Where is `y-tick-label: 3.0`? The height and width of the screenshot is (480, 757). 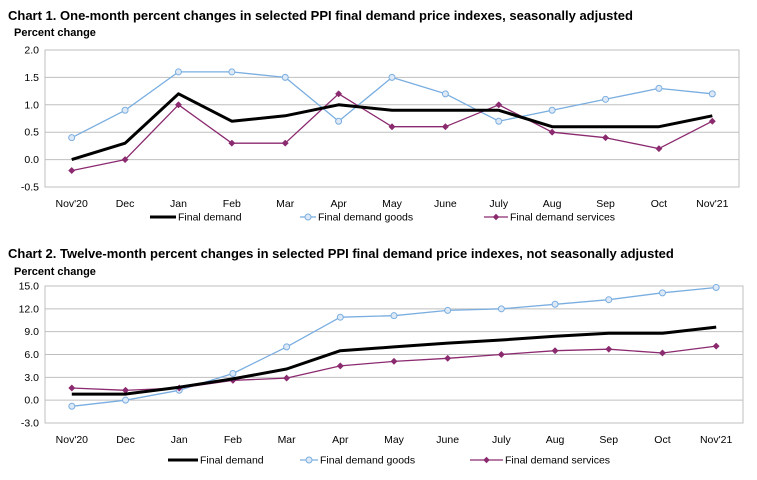 y-tick-label: 3.0 is located at coordinates (31, 378).